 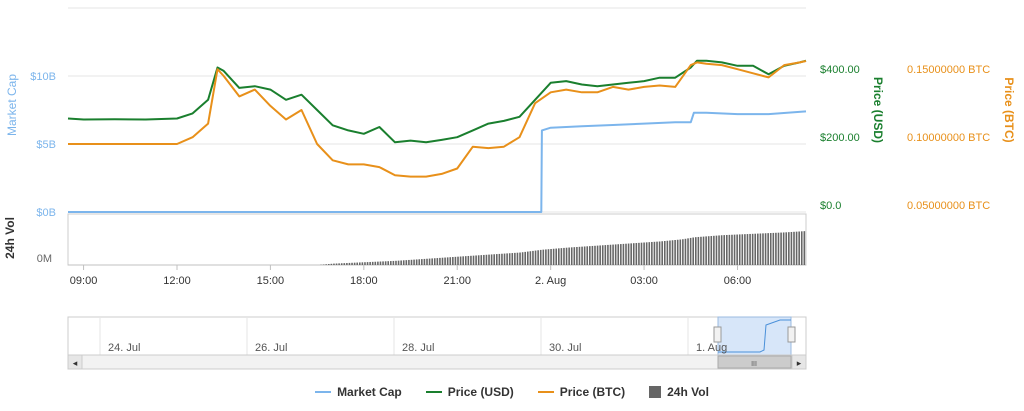 What do you see at coordinates (581, 392) in the screenshot?
I see `legend-item-price-btc: Price (BTC)` at bounding box center [581, 392].